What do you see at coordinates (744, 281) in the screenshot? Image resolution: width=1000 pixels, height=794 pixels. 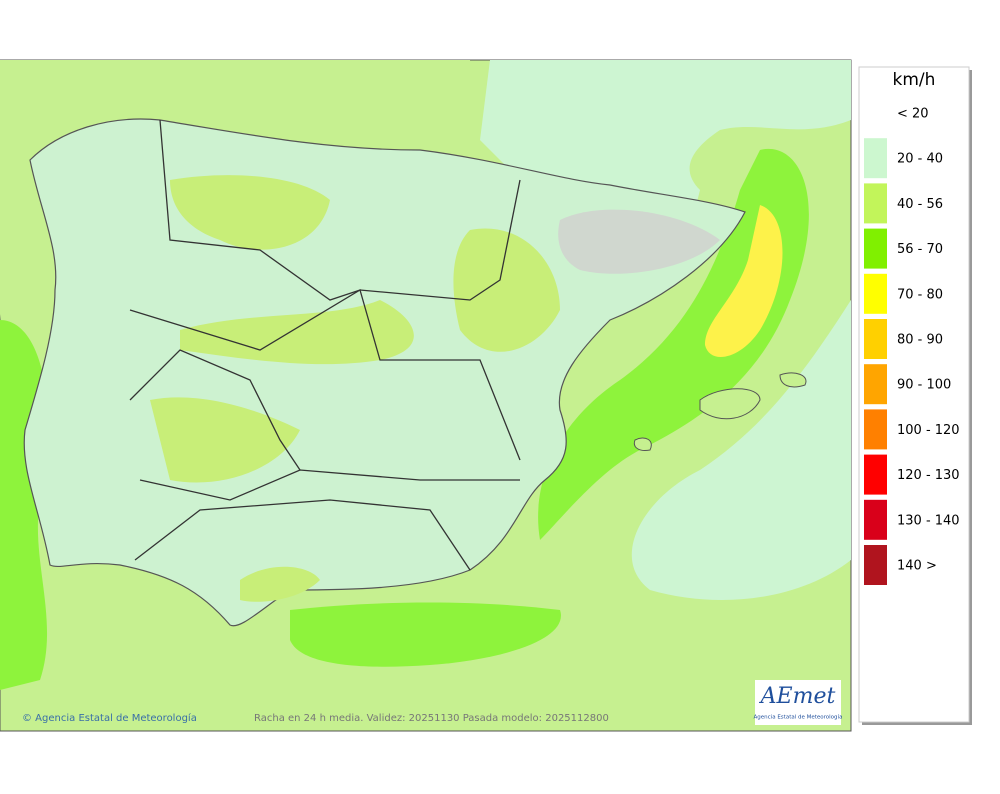 I see `wind-zone-high` at bounding box center [744, 281].